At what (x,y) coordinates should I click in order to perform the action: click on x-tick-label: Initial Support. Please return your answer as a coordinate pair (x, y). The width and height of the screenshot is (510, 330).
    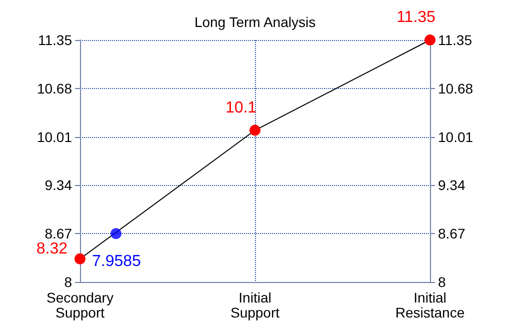
    Looking at the image, I should click on (255, 305).